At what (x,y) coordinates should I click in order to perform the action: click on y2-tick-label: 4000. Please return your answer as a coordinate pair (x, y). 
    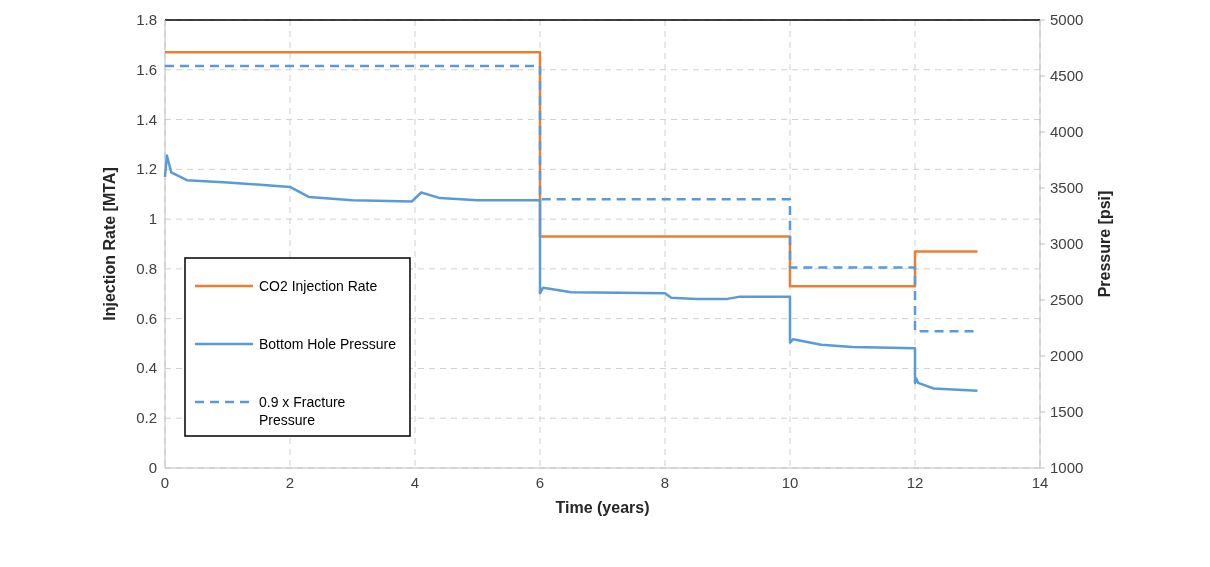
    Looking at the image, I should click on (1067, 131).